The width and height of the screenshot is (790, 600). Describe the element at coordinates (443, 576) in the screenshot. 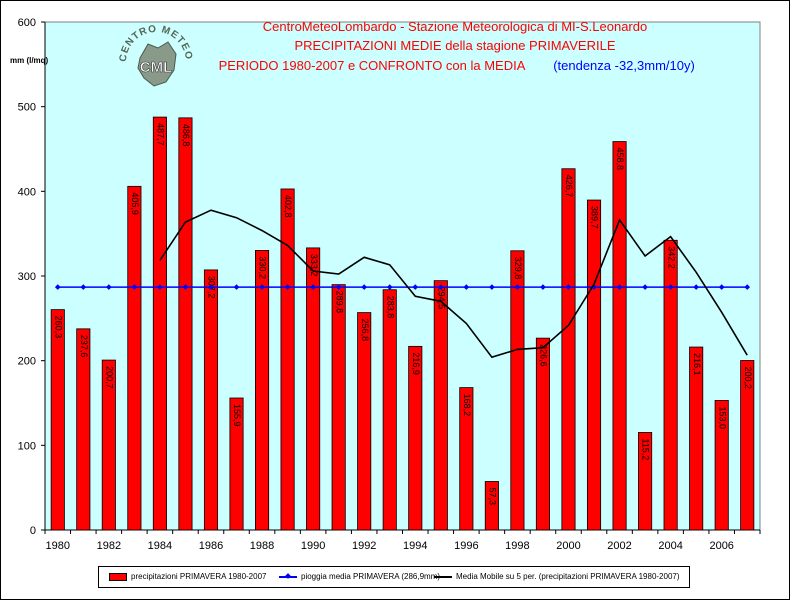

I see `legend-swatch-moving` at that location.